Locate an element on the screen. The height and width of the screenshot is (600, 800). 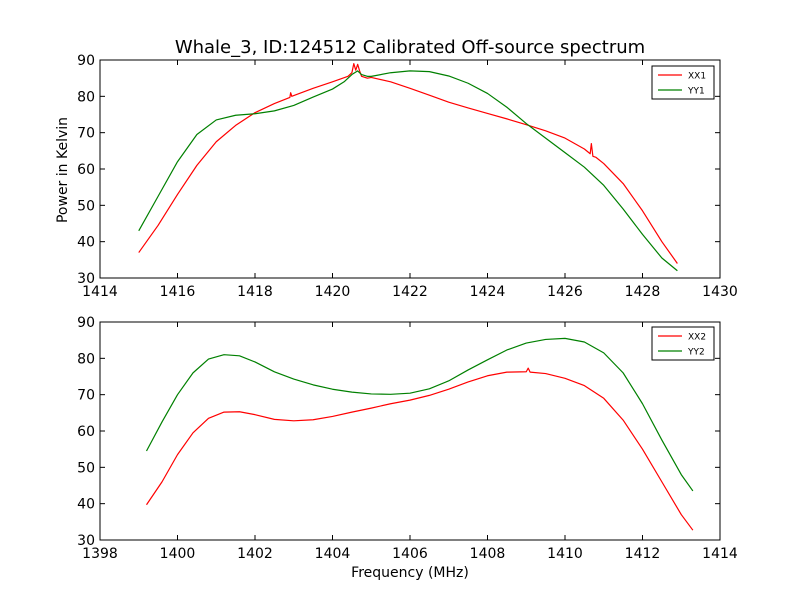
x-tick-label: 1412 is located at coordinates (643, 554).